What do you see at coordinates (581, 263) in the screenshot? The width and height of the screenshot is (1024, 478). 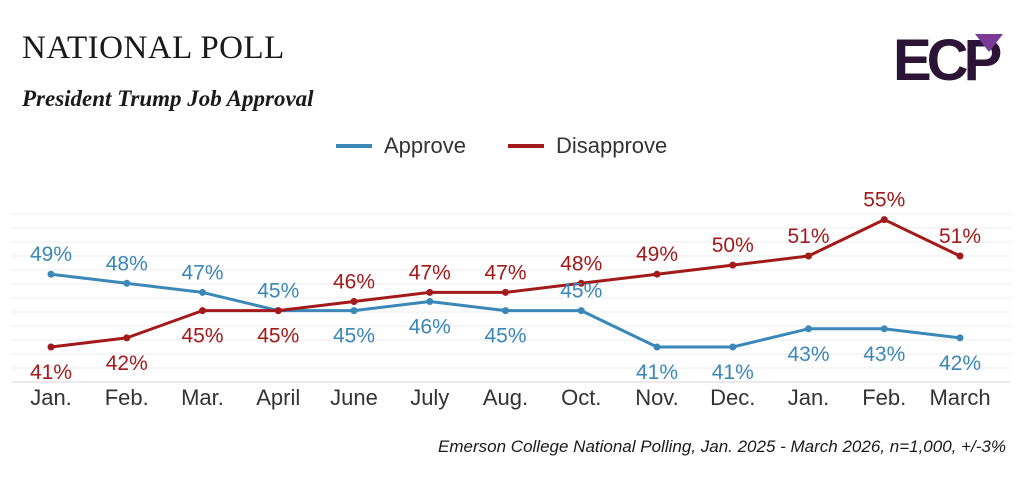 I see `disapprove-data-label: 48%` at bounding box center [581, 263].